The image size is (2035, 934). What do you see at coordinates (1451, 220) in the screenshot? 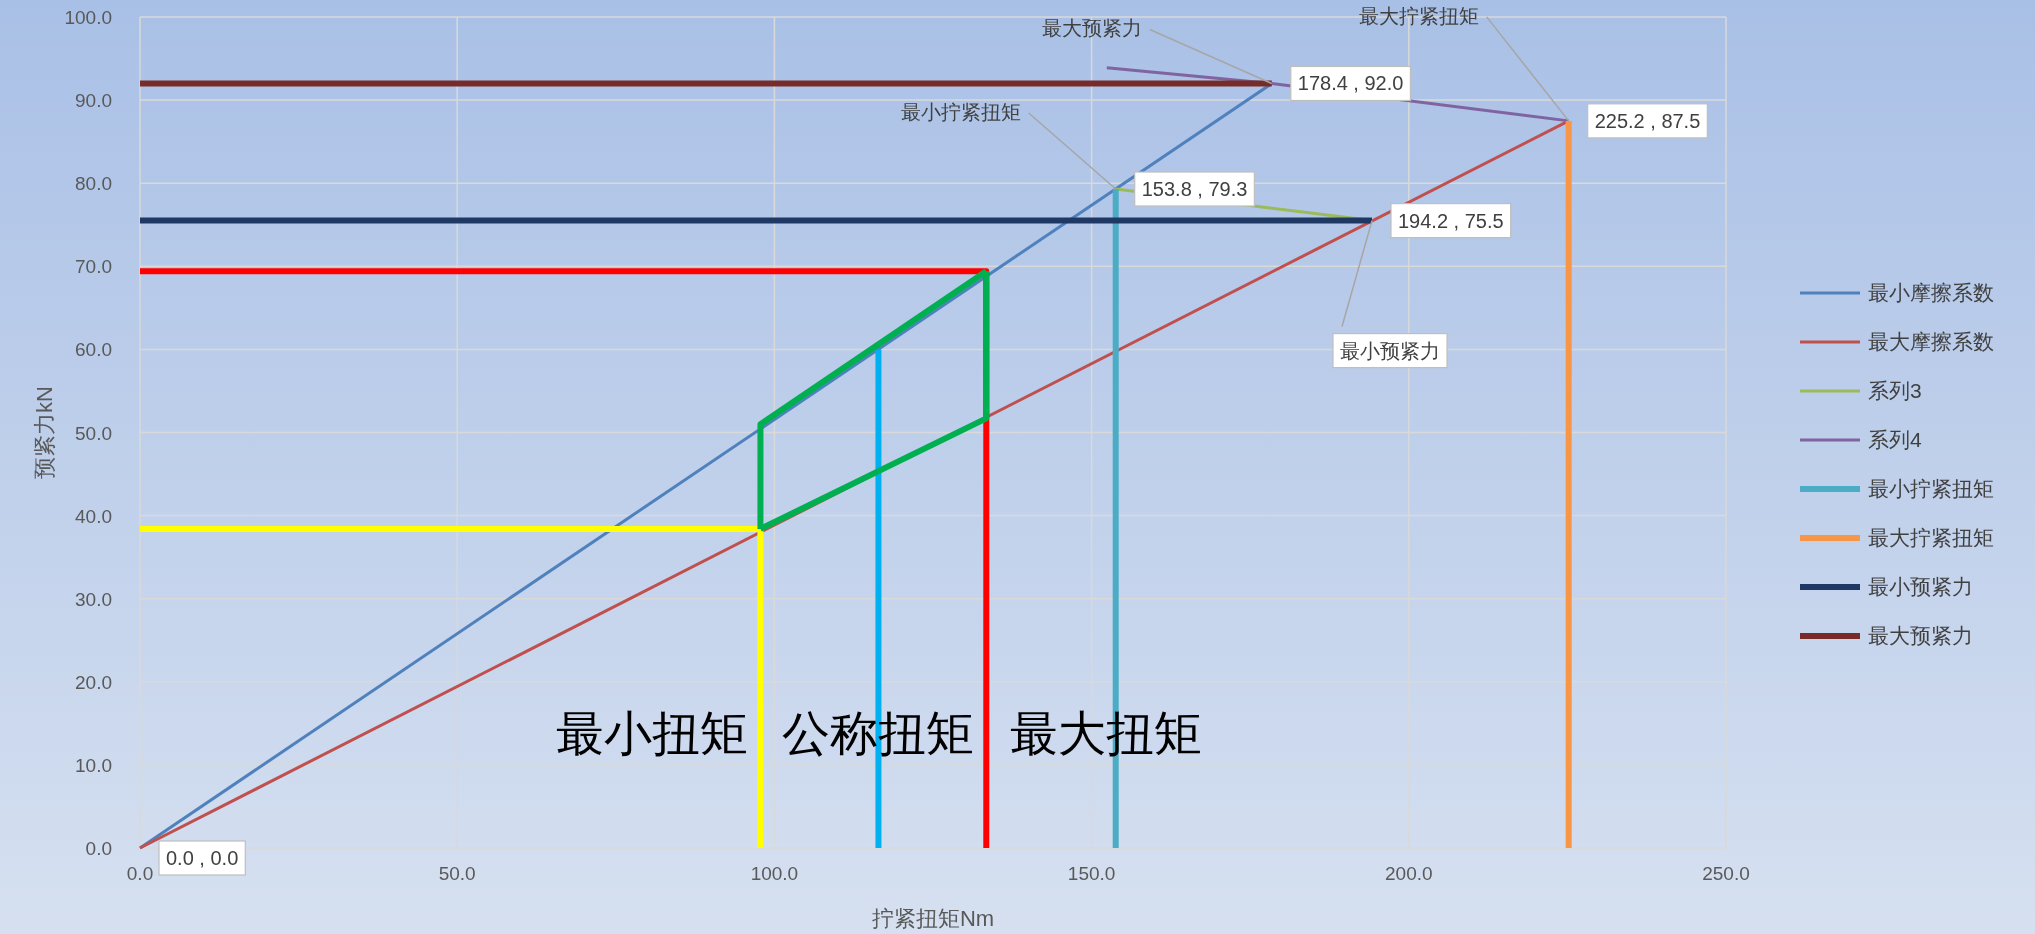
I see `annotation: 194.2 , 75.5` at bounding box center [1451, 220].